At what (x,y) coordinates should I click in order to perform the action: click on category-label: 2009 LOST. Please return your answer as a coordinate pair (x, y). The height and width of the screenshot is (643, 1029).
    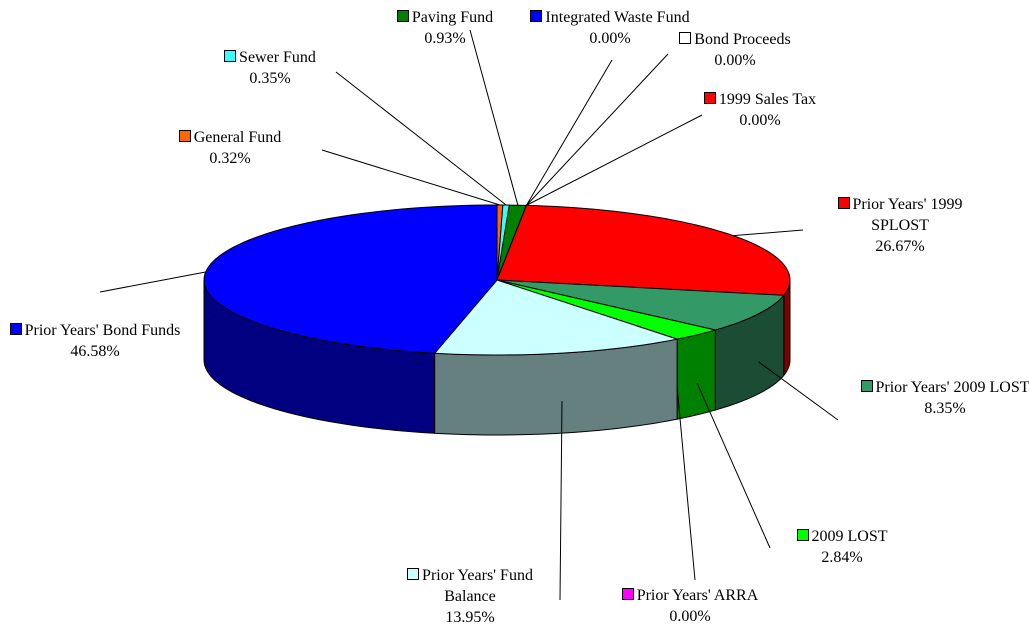
    Looking at the image, I should click on (849, 536).